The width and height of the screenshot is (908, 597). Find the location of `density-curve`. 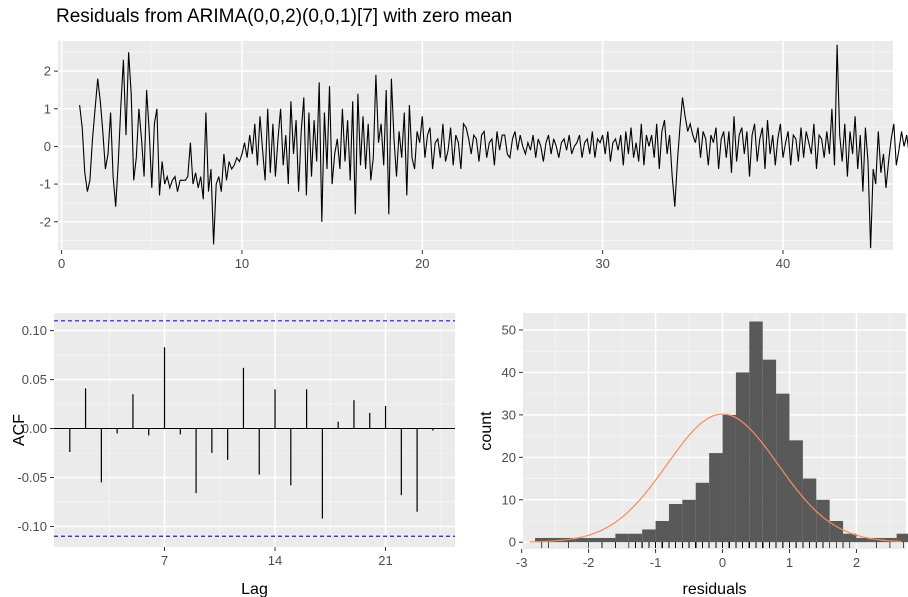

density-curve is located at coordinates (715, 478).